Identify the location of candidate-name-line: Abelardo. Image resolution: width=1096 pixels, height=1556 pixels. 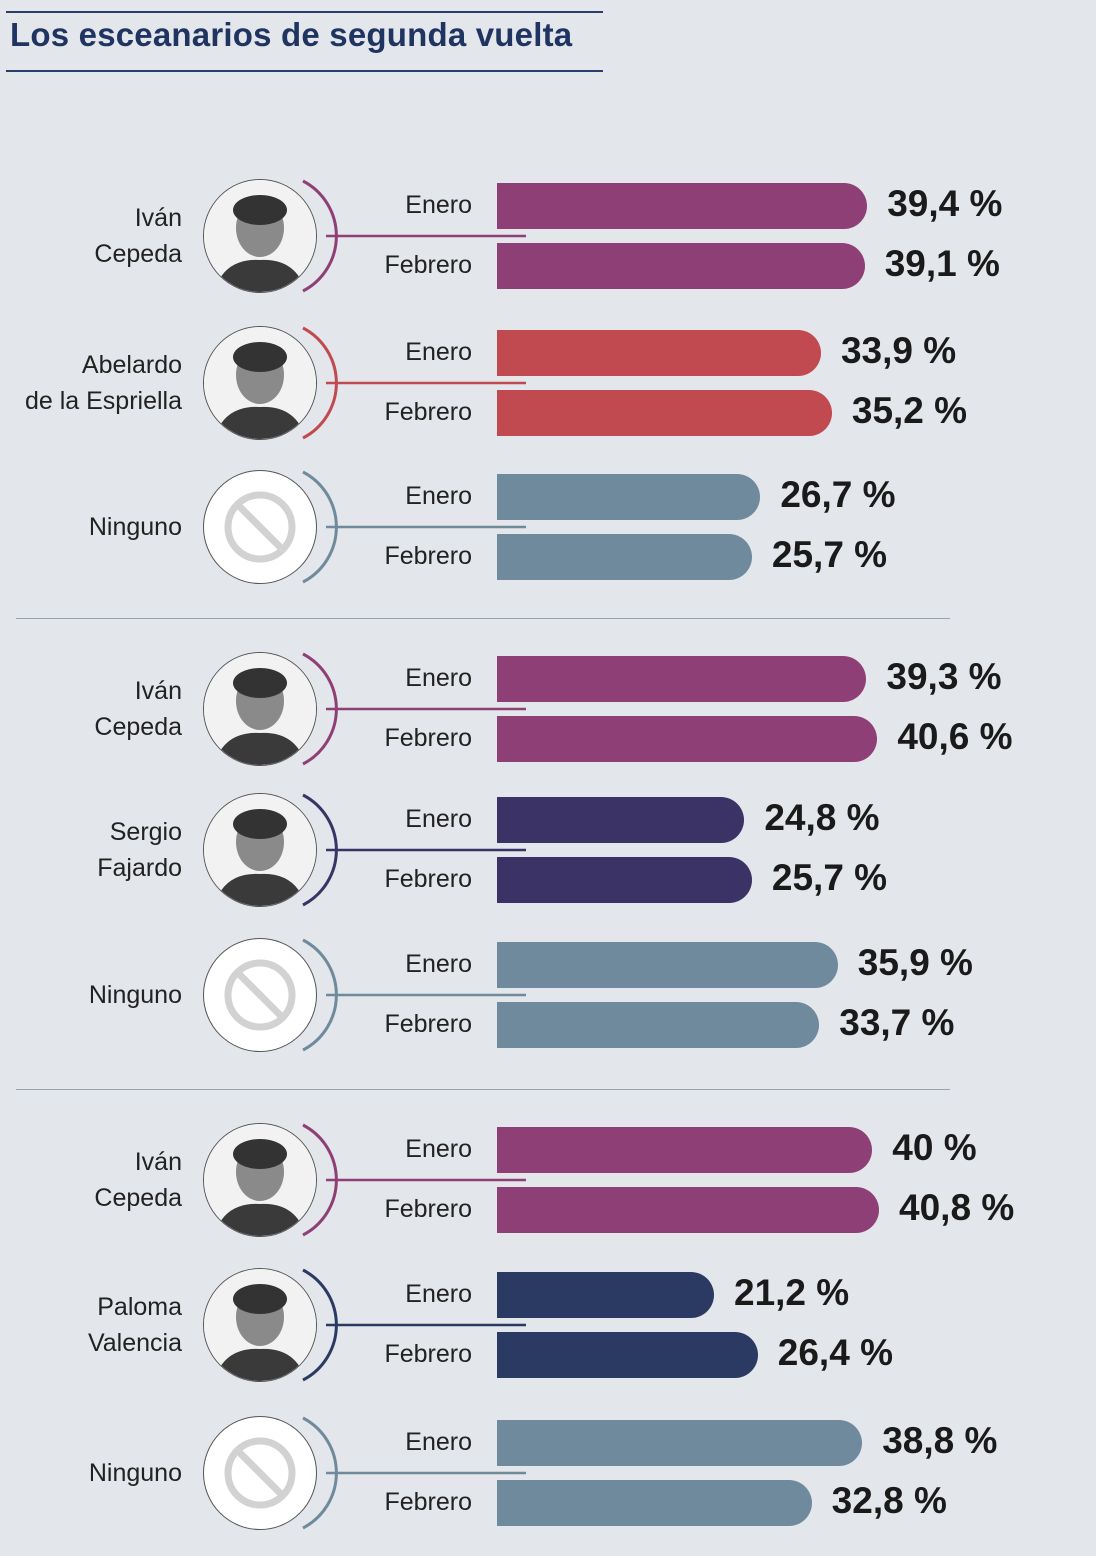
(131, 365).